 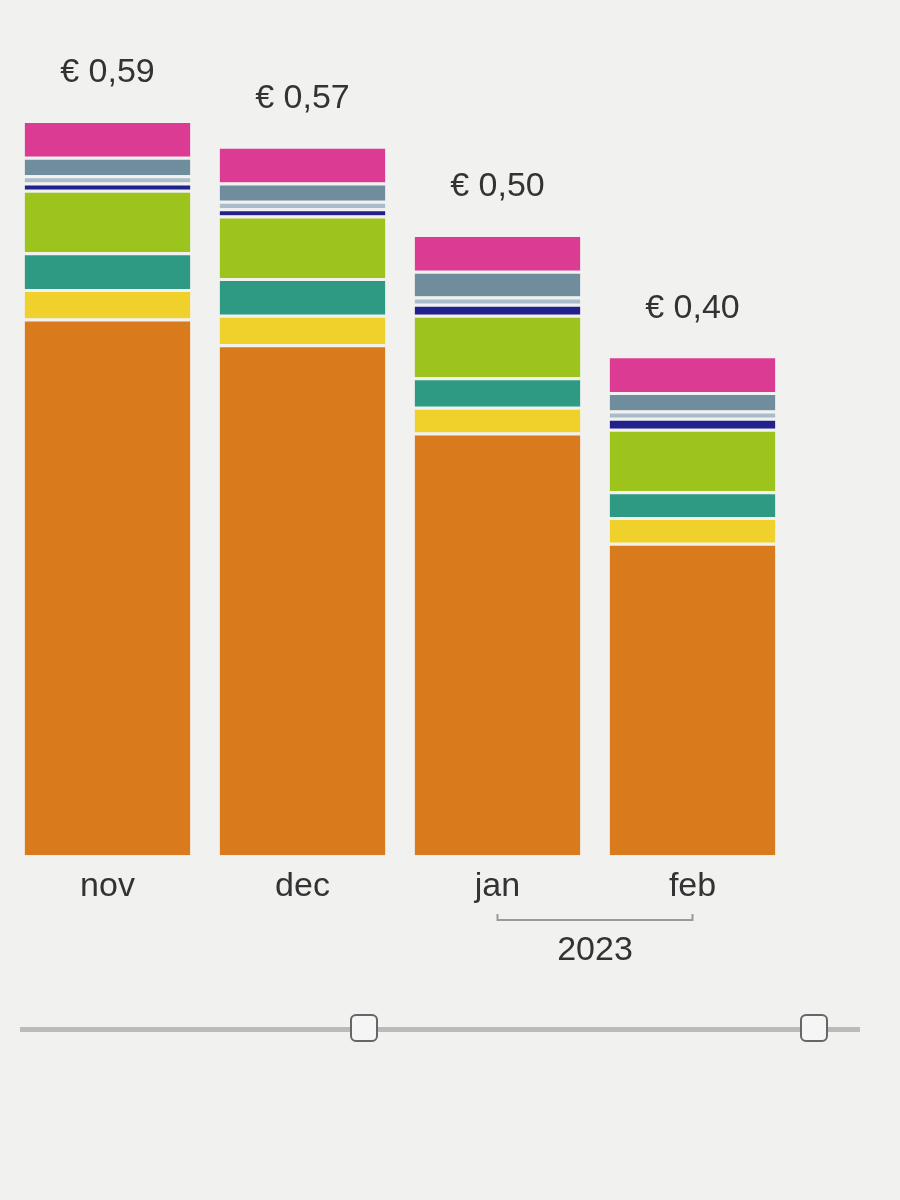 I want to click on x-tick-label: nov, so click(x=107, y=883).